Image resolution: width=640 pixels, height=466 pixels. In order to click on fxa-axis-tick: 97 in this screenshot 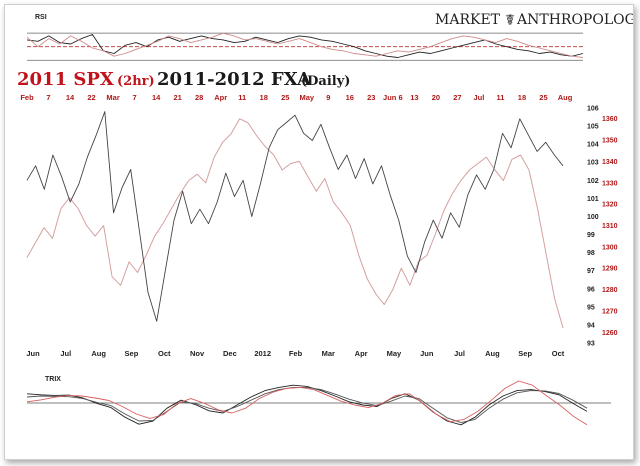, I will do `click(591, 271)`.